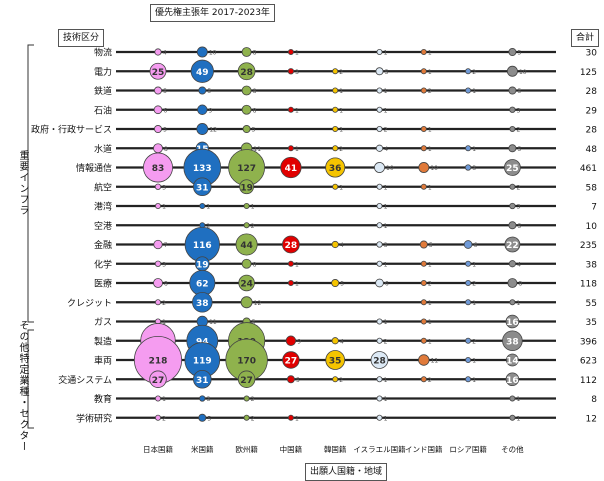 This screenshot has height=481, width=604. Describe the element at coordinates (103, 187) in the screenshot. I see `row-label: 航空` at that location.